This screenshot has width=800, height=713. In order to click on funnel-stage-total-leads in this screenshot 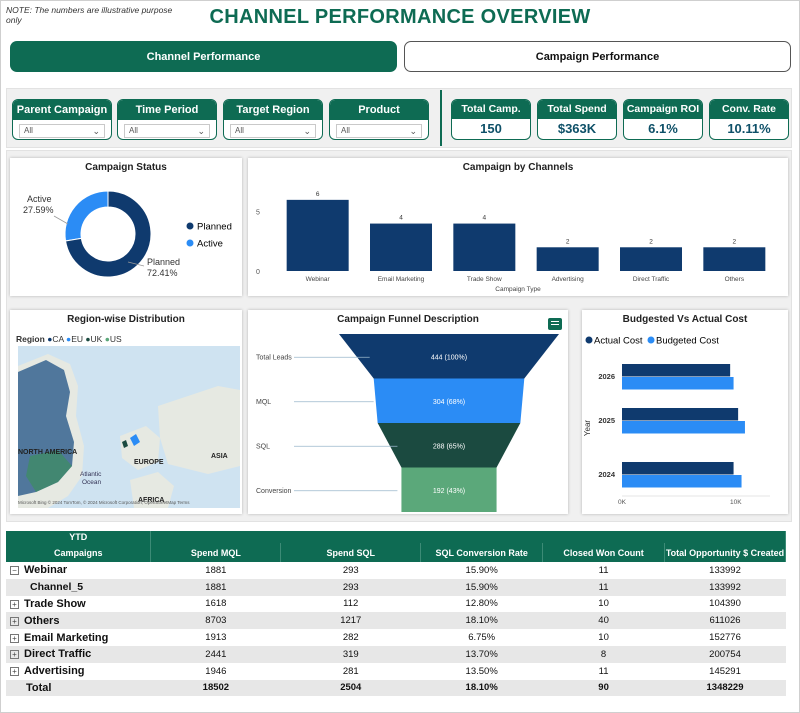, I will do `click(449, 356)`.